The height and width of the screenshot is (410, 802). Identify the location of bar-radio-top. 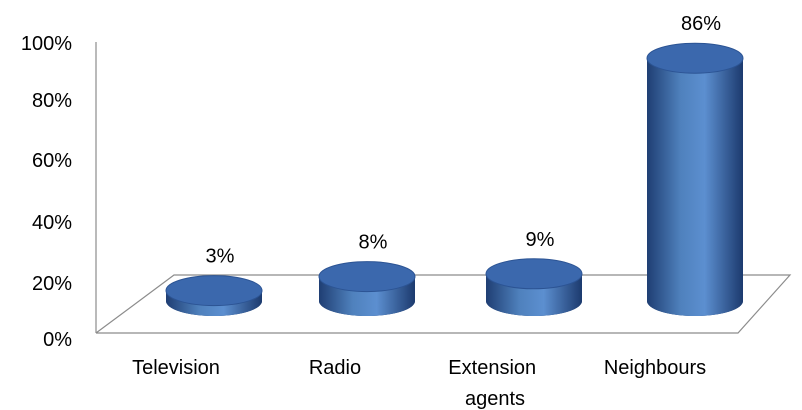
(367, 277).